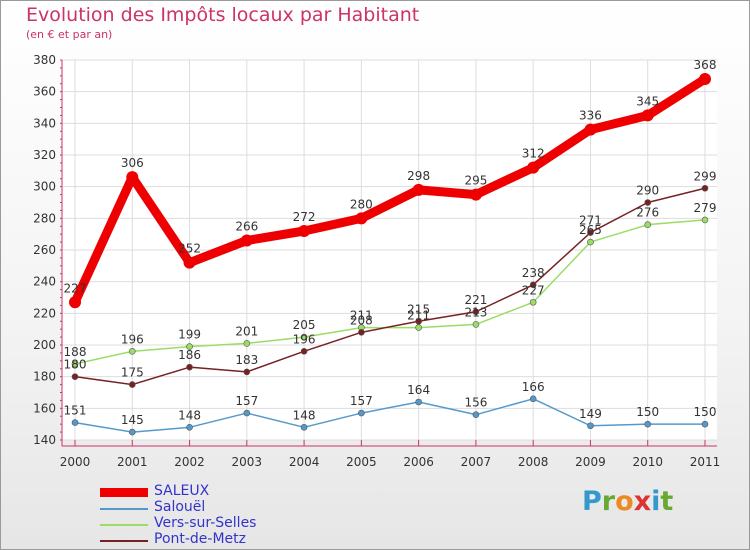  I want to click on data-label: 272, so click(304, 217).